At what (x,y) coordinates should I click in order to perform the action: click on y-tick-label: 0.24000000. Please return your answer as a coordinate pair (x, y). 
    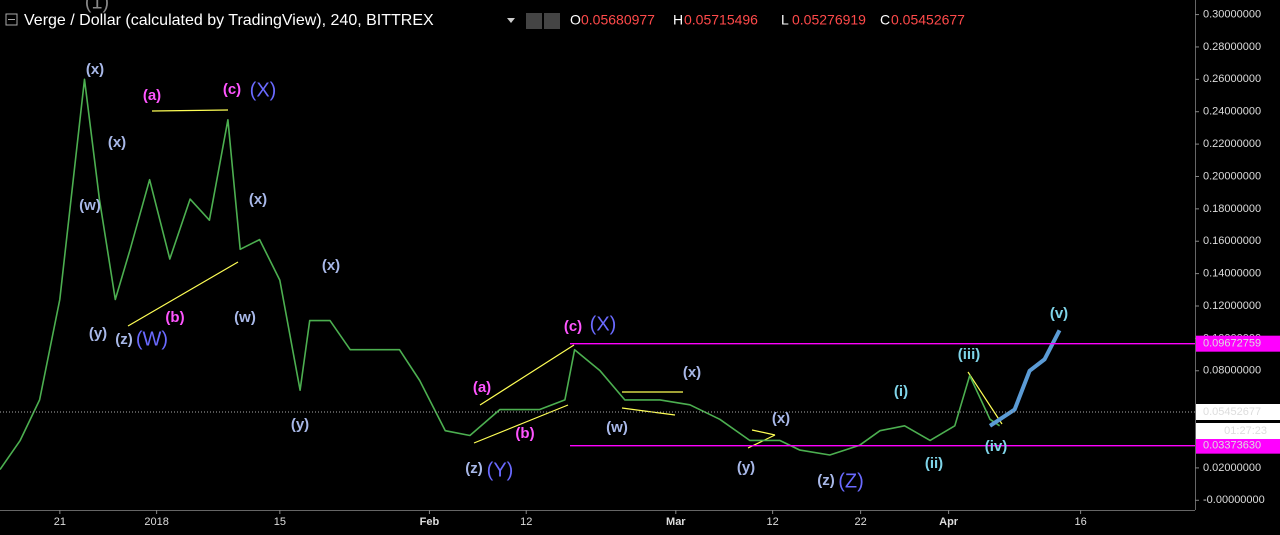
    Looking at the image, I should click on (1232, 112).